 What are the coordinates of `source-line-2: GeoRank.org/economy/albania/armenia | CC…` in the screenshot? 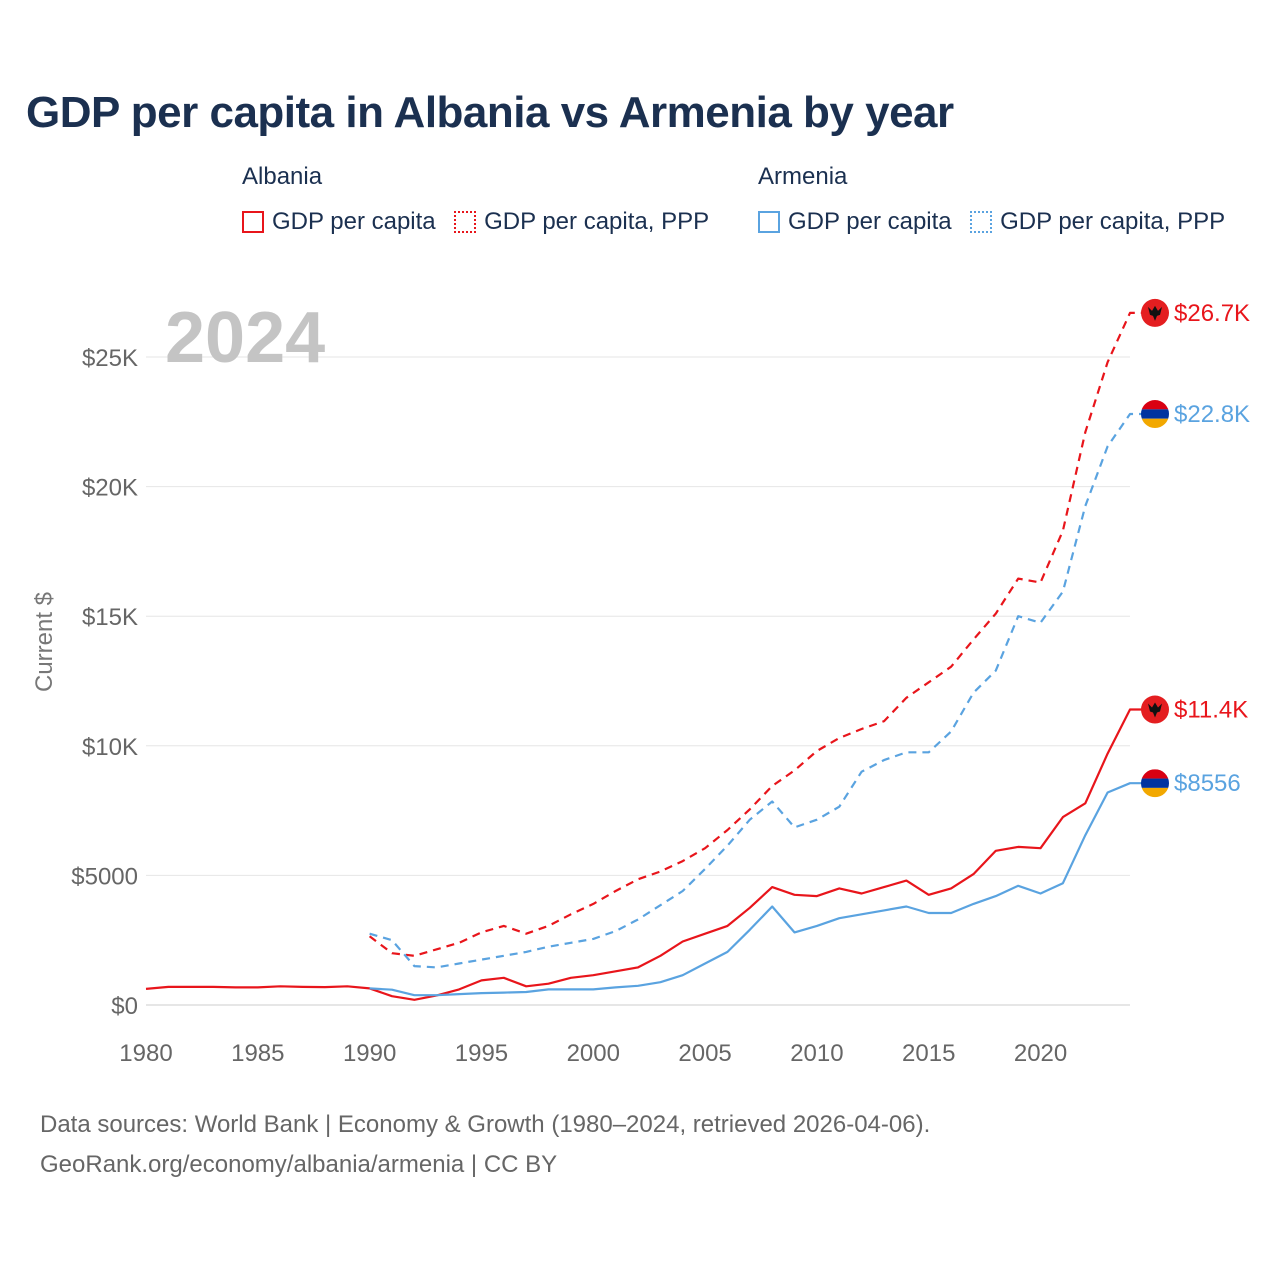 It's located at (299, 1164).